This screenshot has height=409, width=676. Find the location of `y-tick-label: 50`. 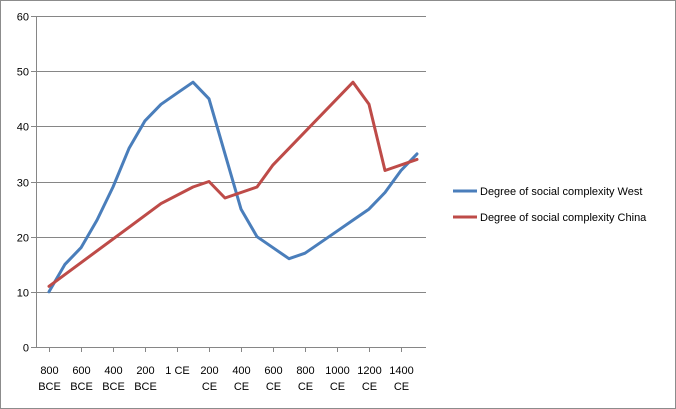

y-tick-label: 50 is located at coordinates (23, 73).